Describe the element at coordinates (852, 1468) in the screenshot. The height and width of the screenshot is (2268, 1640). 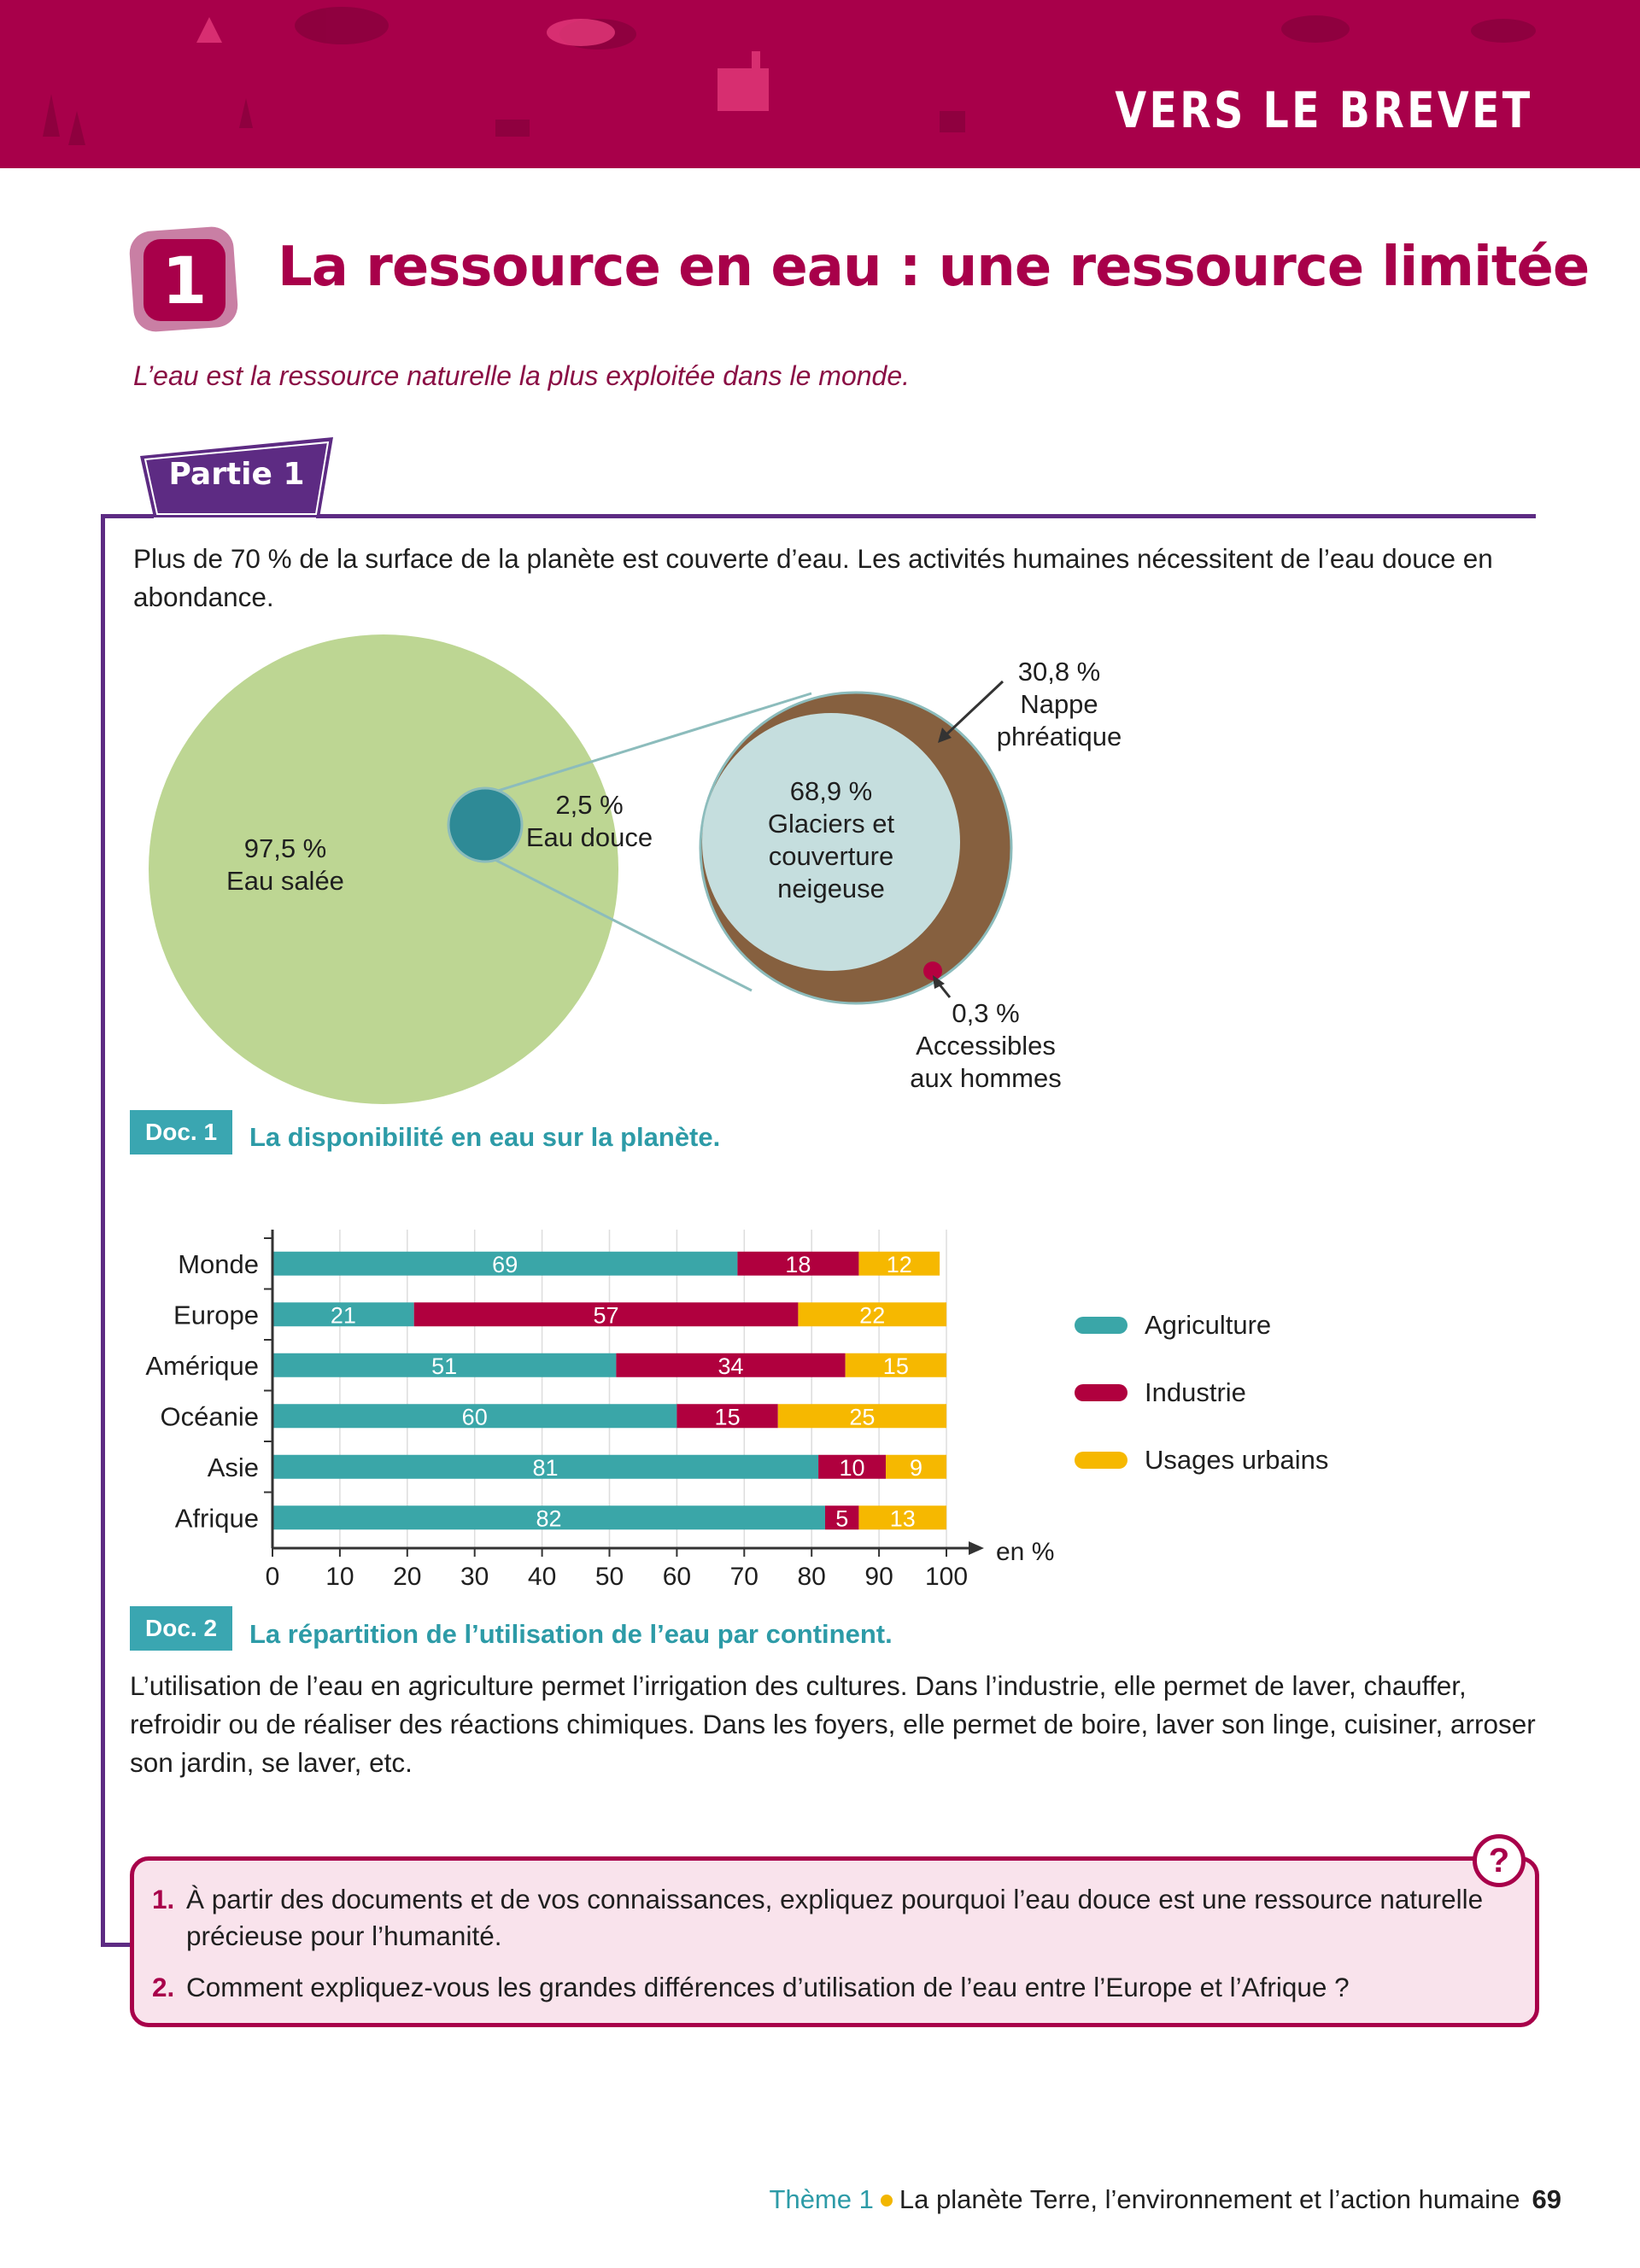
I see `data-label: 10` at that location.